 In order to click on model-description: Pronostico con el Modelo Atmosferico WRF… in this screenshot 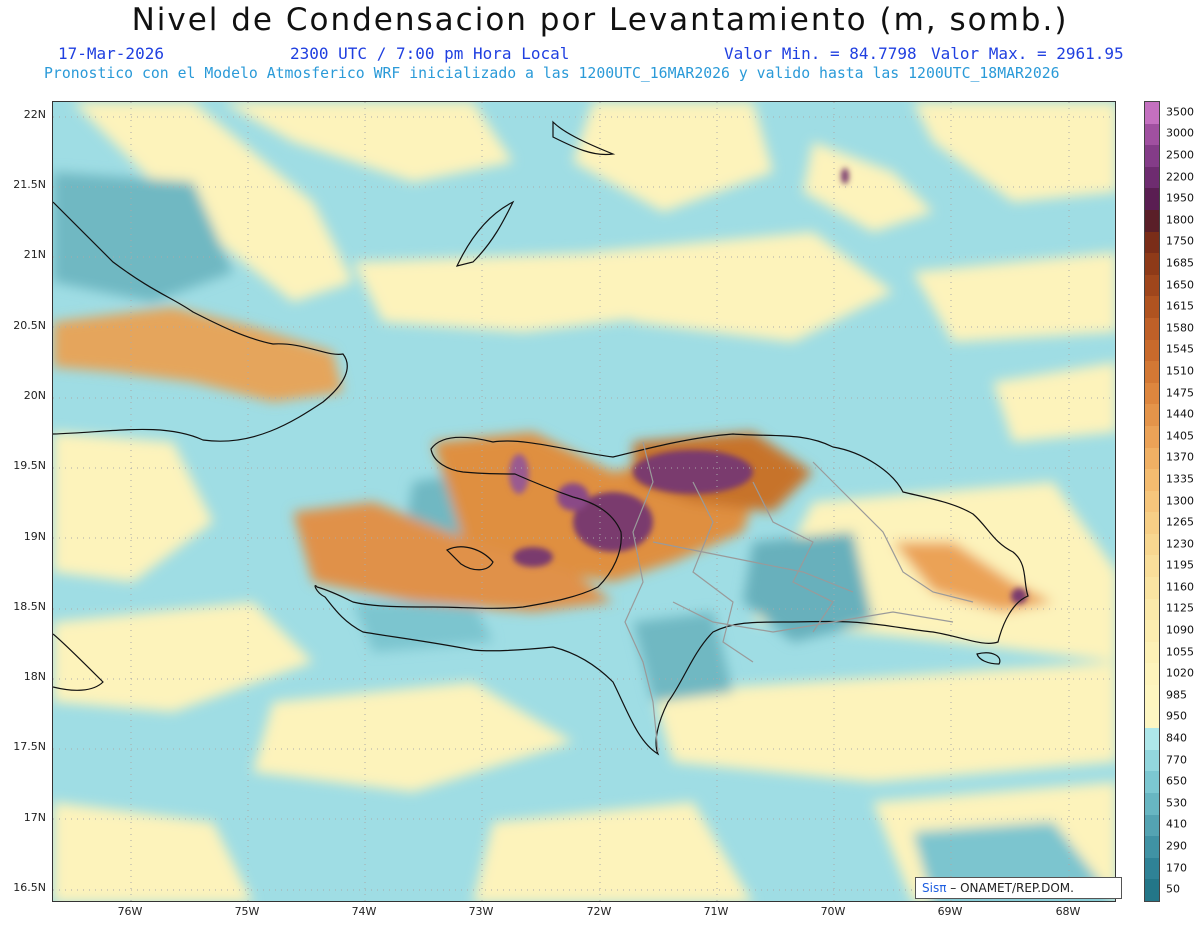, I will do `click(552, 73)`.